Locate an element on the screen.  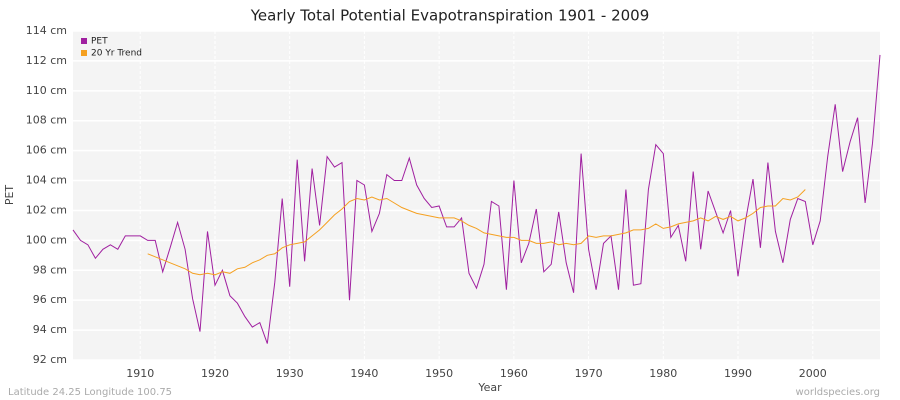
x-tick-label: 1970 is located at coordinates (589, 373).